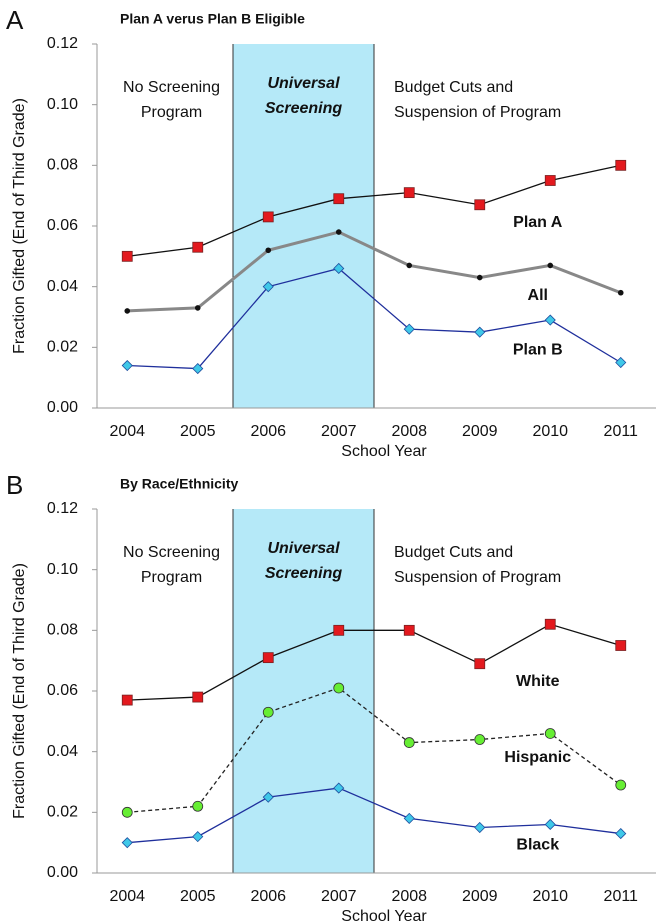 The width and height of the screenshot is (658, 923). What do you see at coordinates (538, 295) in the screenshot?
I see `series-label: All` at bounding box center [538, 295].